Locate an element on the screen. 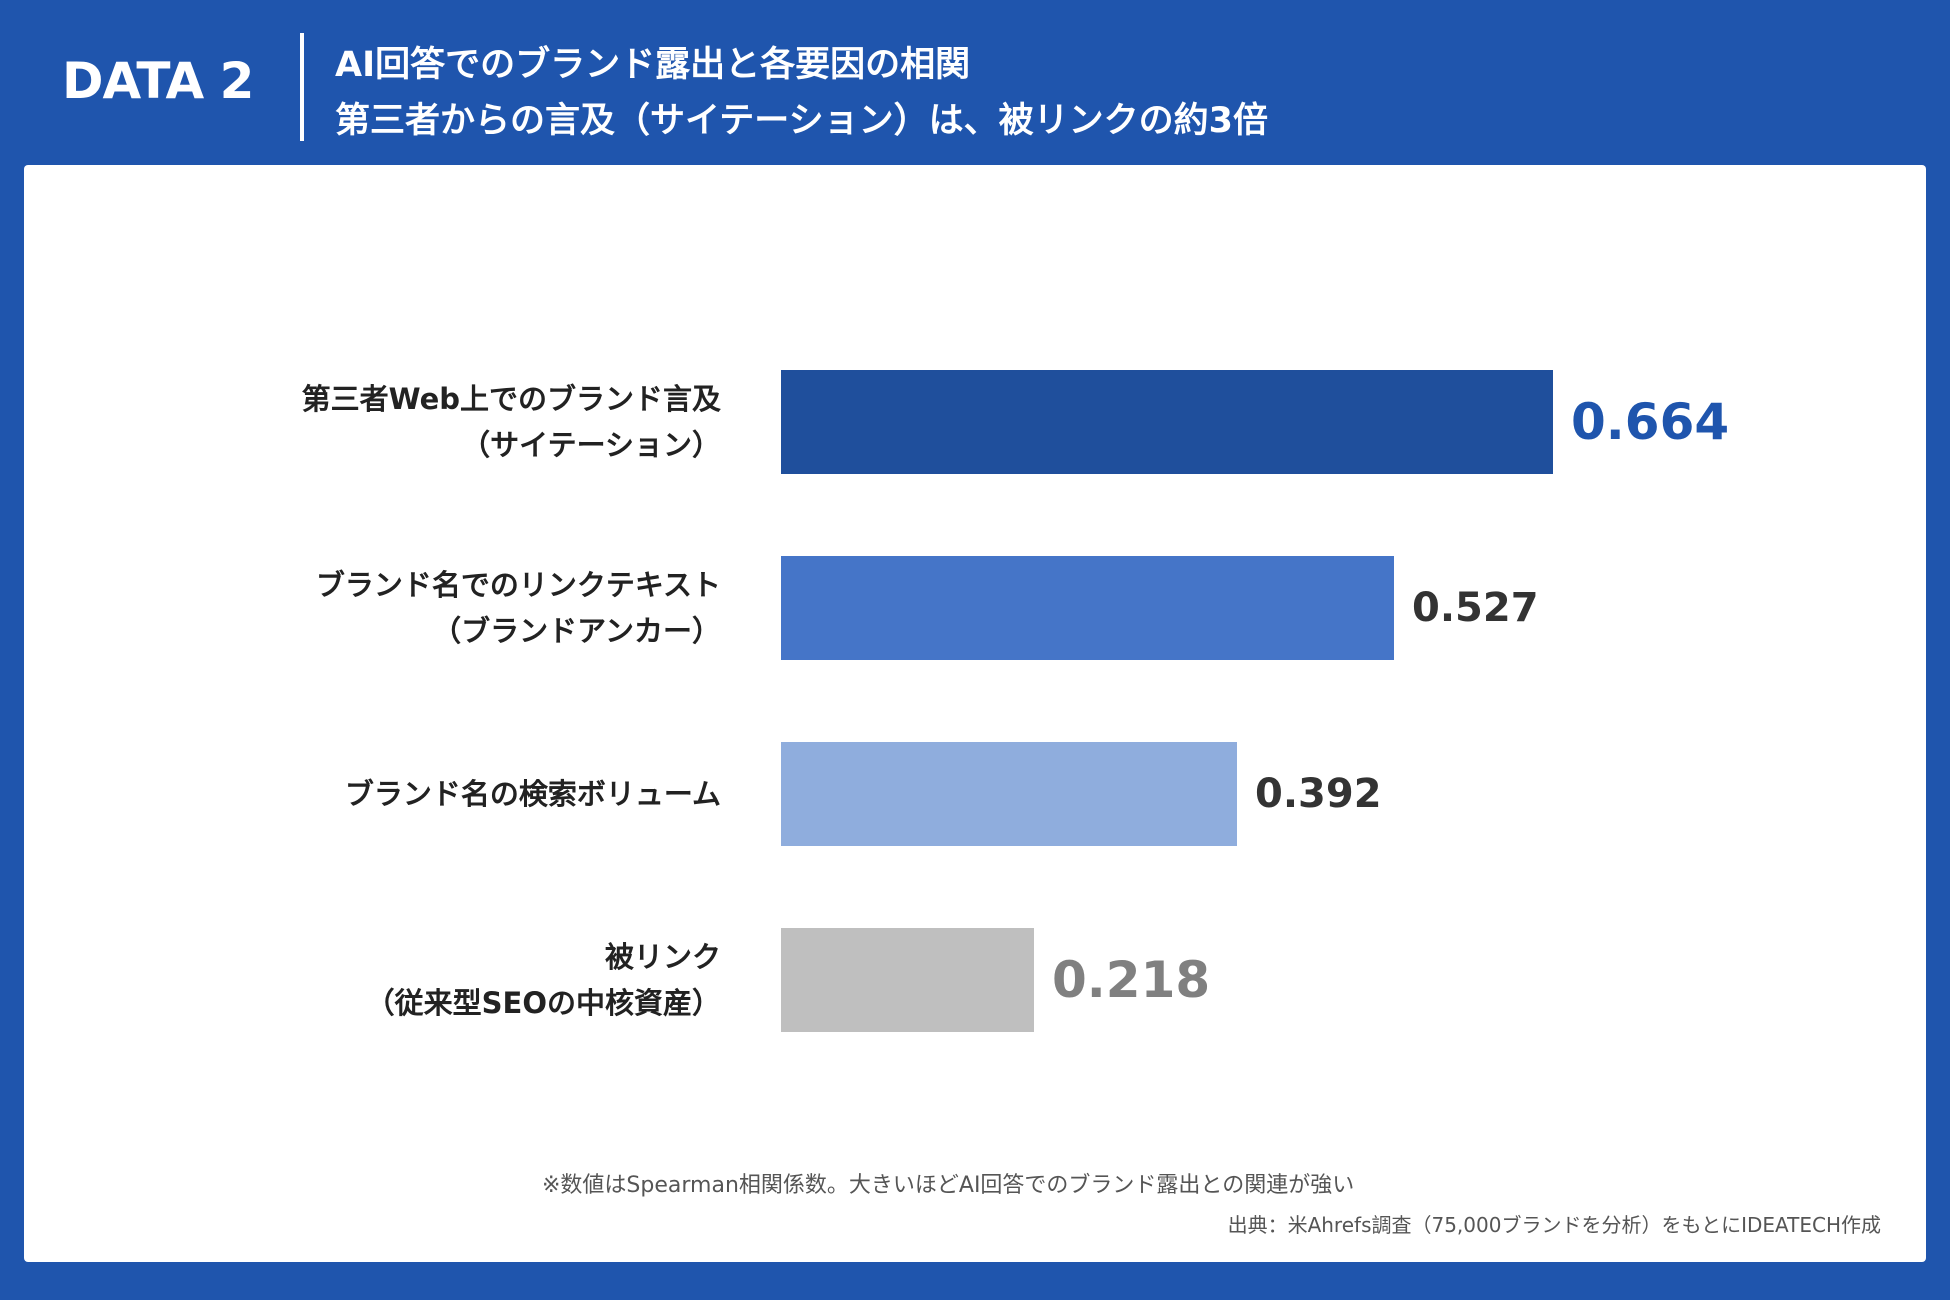  category-label-line: 第三者Web上でのブランド言及 is located at coordinates (511, 399).